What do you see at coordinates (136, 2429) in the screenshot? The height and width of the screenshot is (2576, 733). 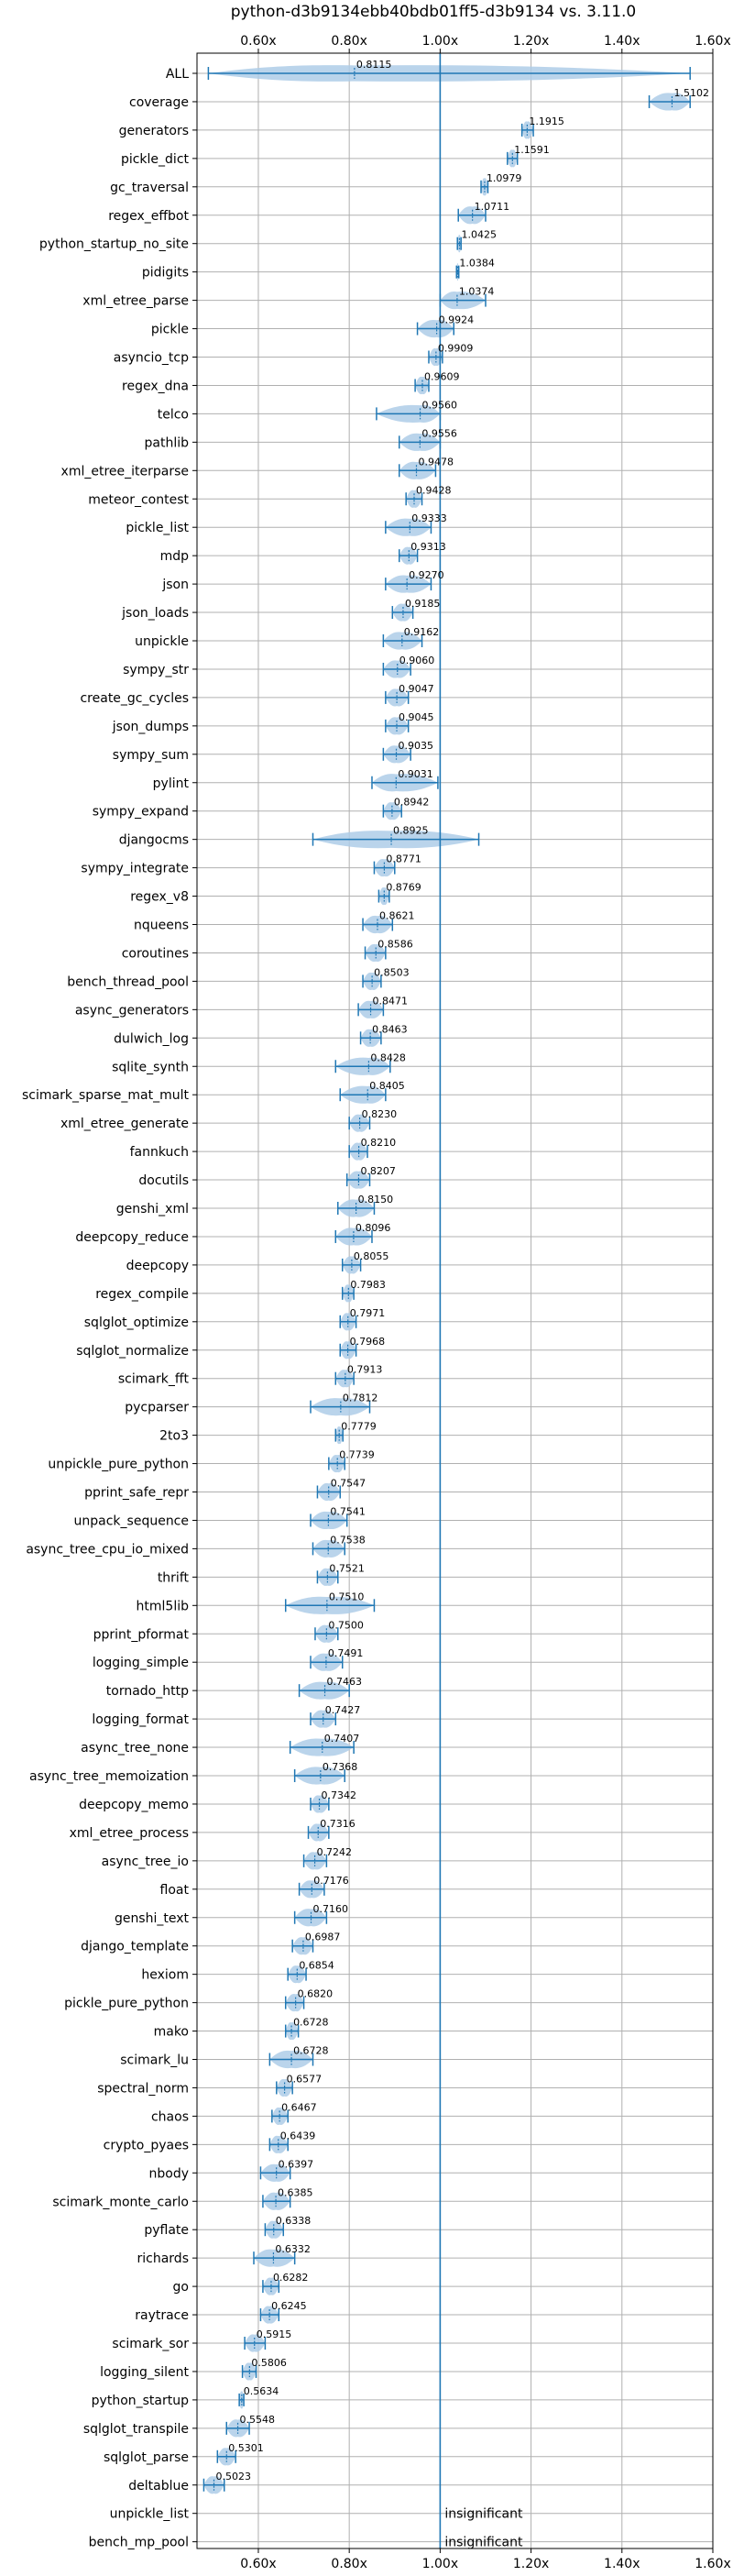 I see `benchmark-label: sqlglot_transpile` at bounding box center [136, 2429].